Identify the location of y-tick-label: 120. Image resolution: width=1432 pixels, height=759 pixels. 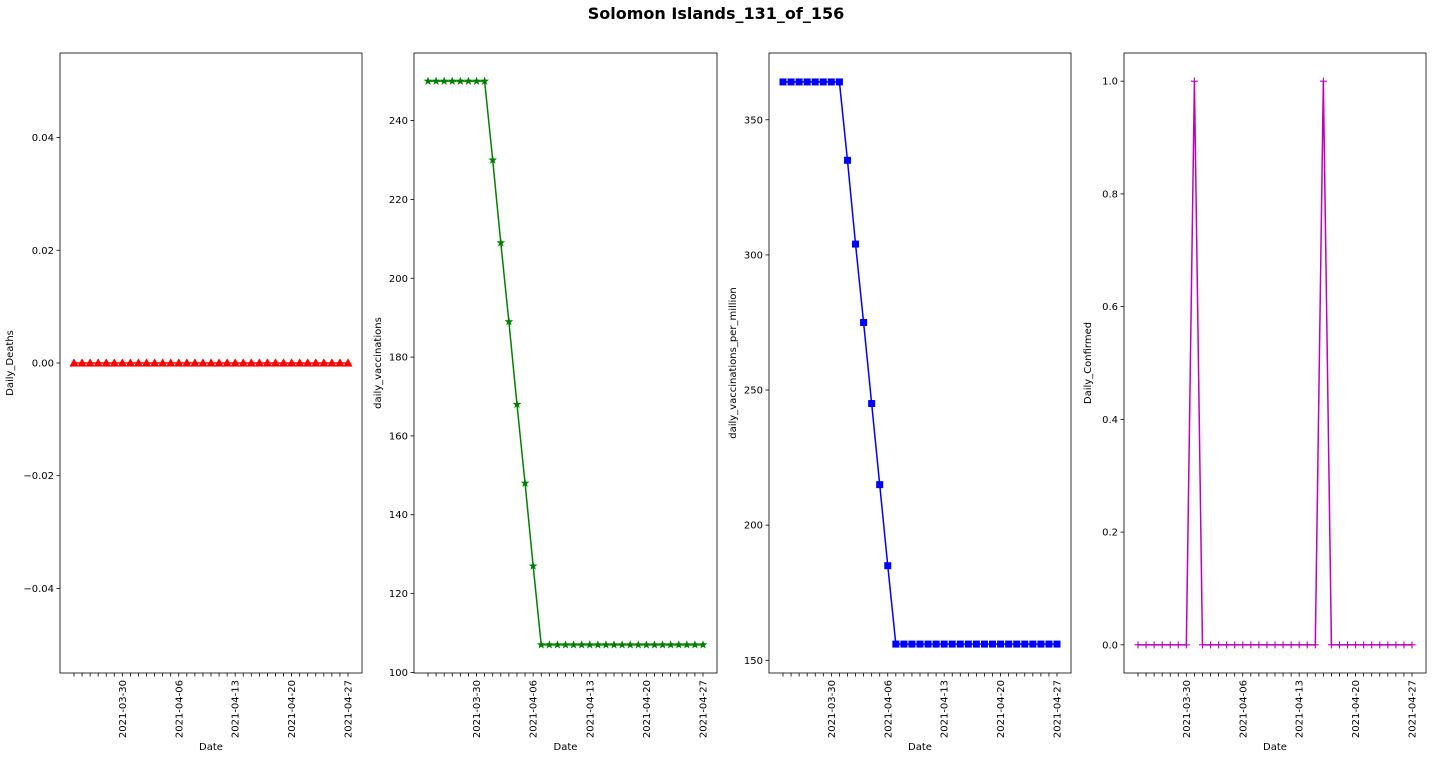
(398, 594).